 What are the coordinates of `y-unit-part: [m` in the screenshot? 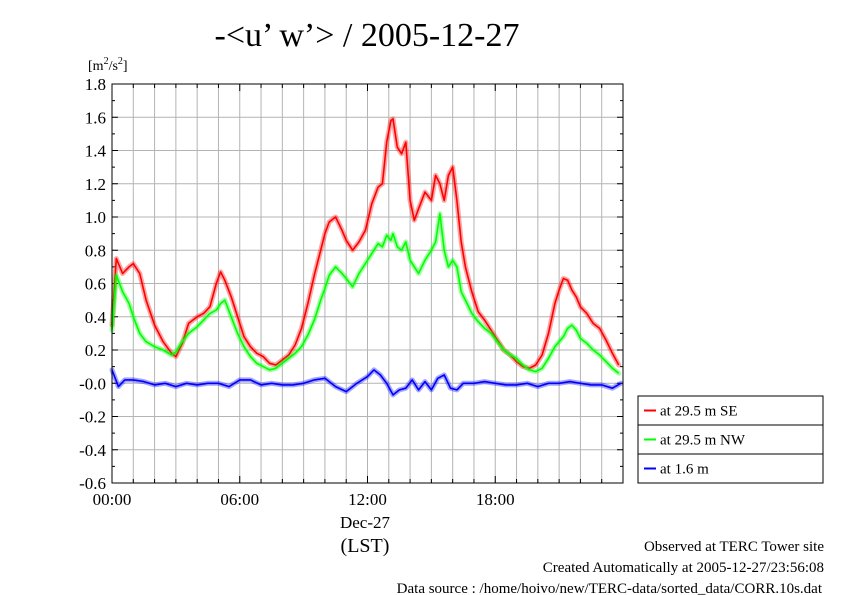 It's located at (96, 66).